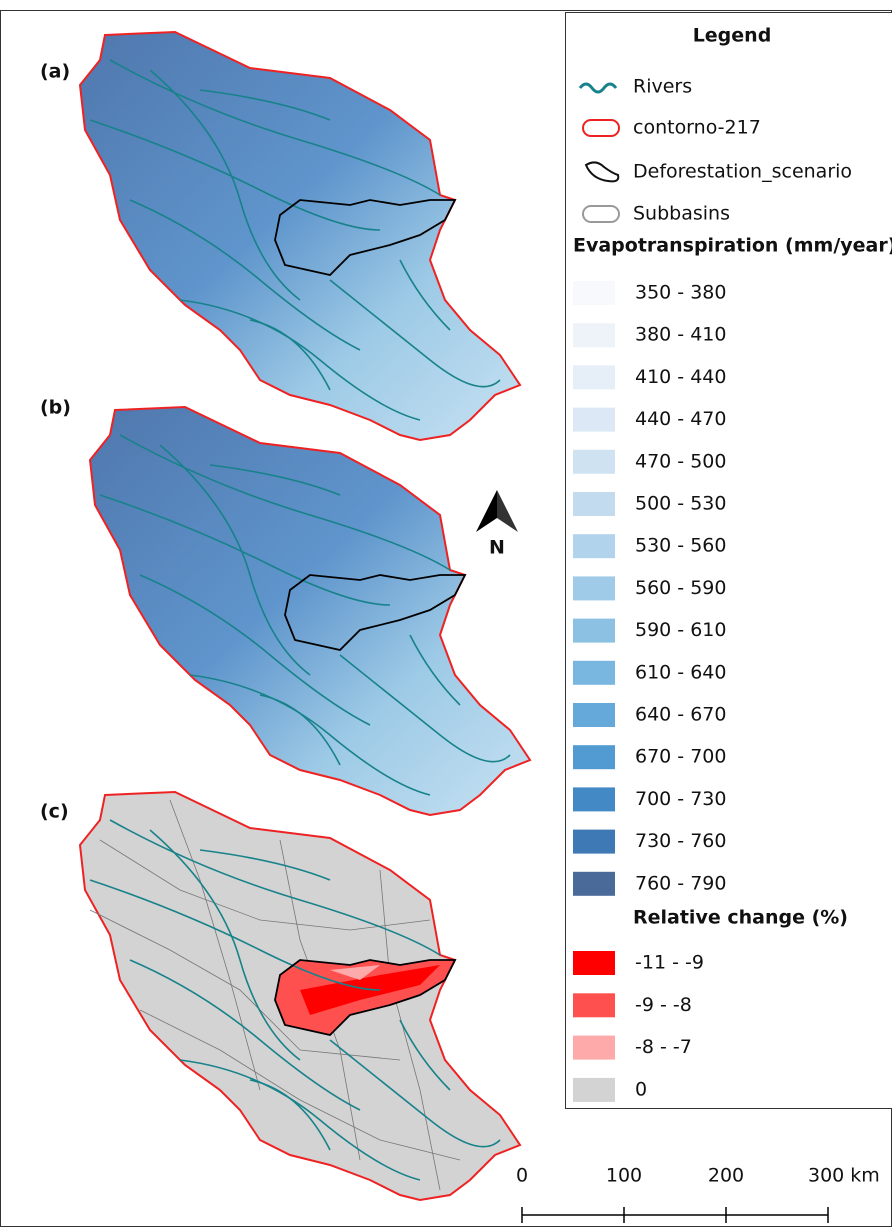 Image resolution: width=892 pixels, height=1231 pixels. What do you see at coordinates (732, 36) in the screenshot?
I see `legend-title: Legend` at bounding box center [732, 36].